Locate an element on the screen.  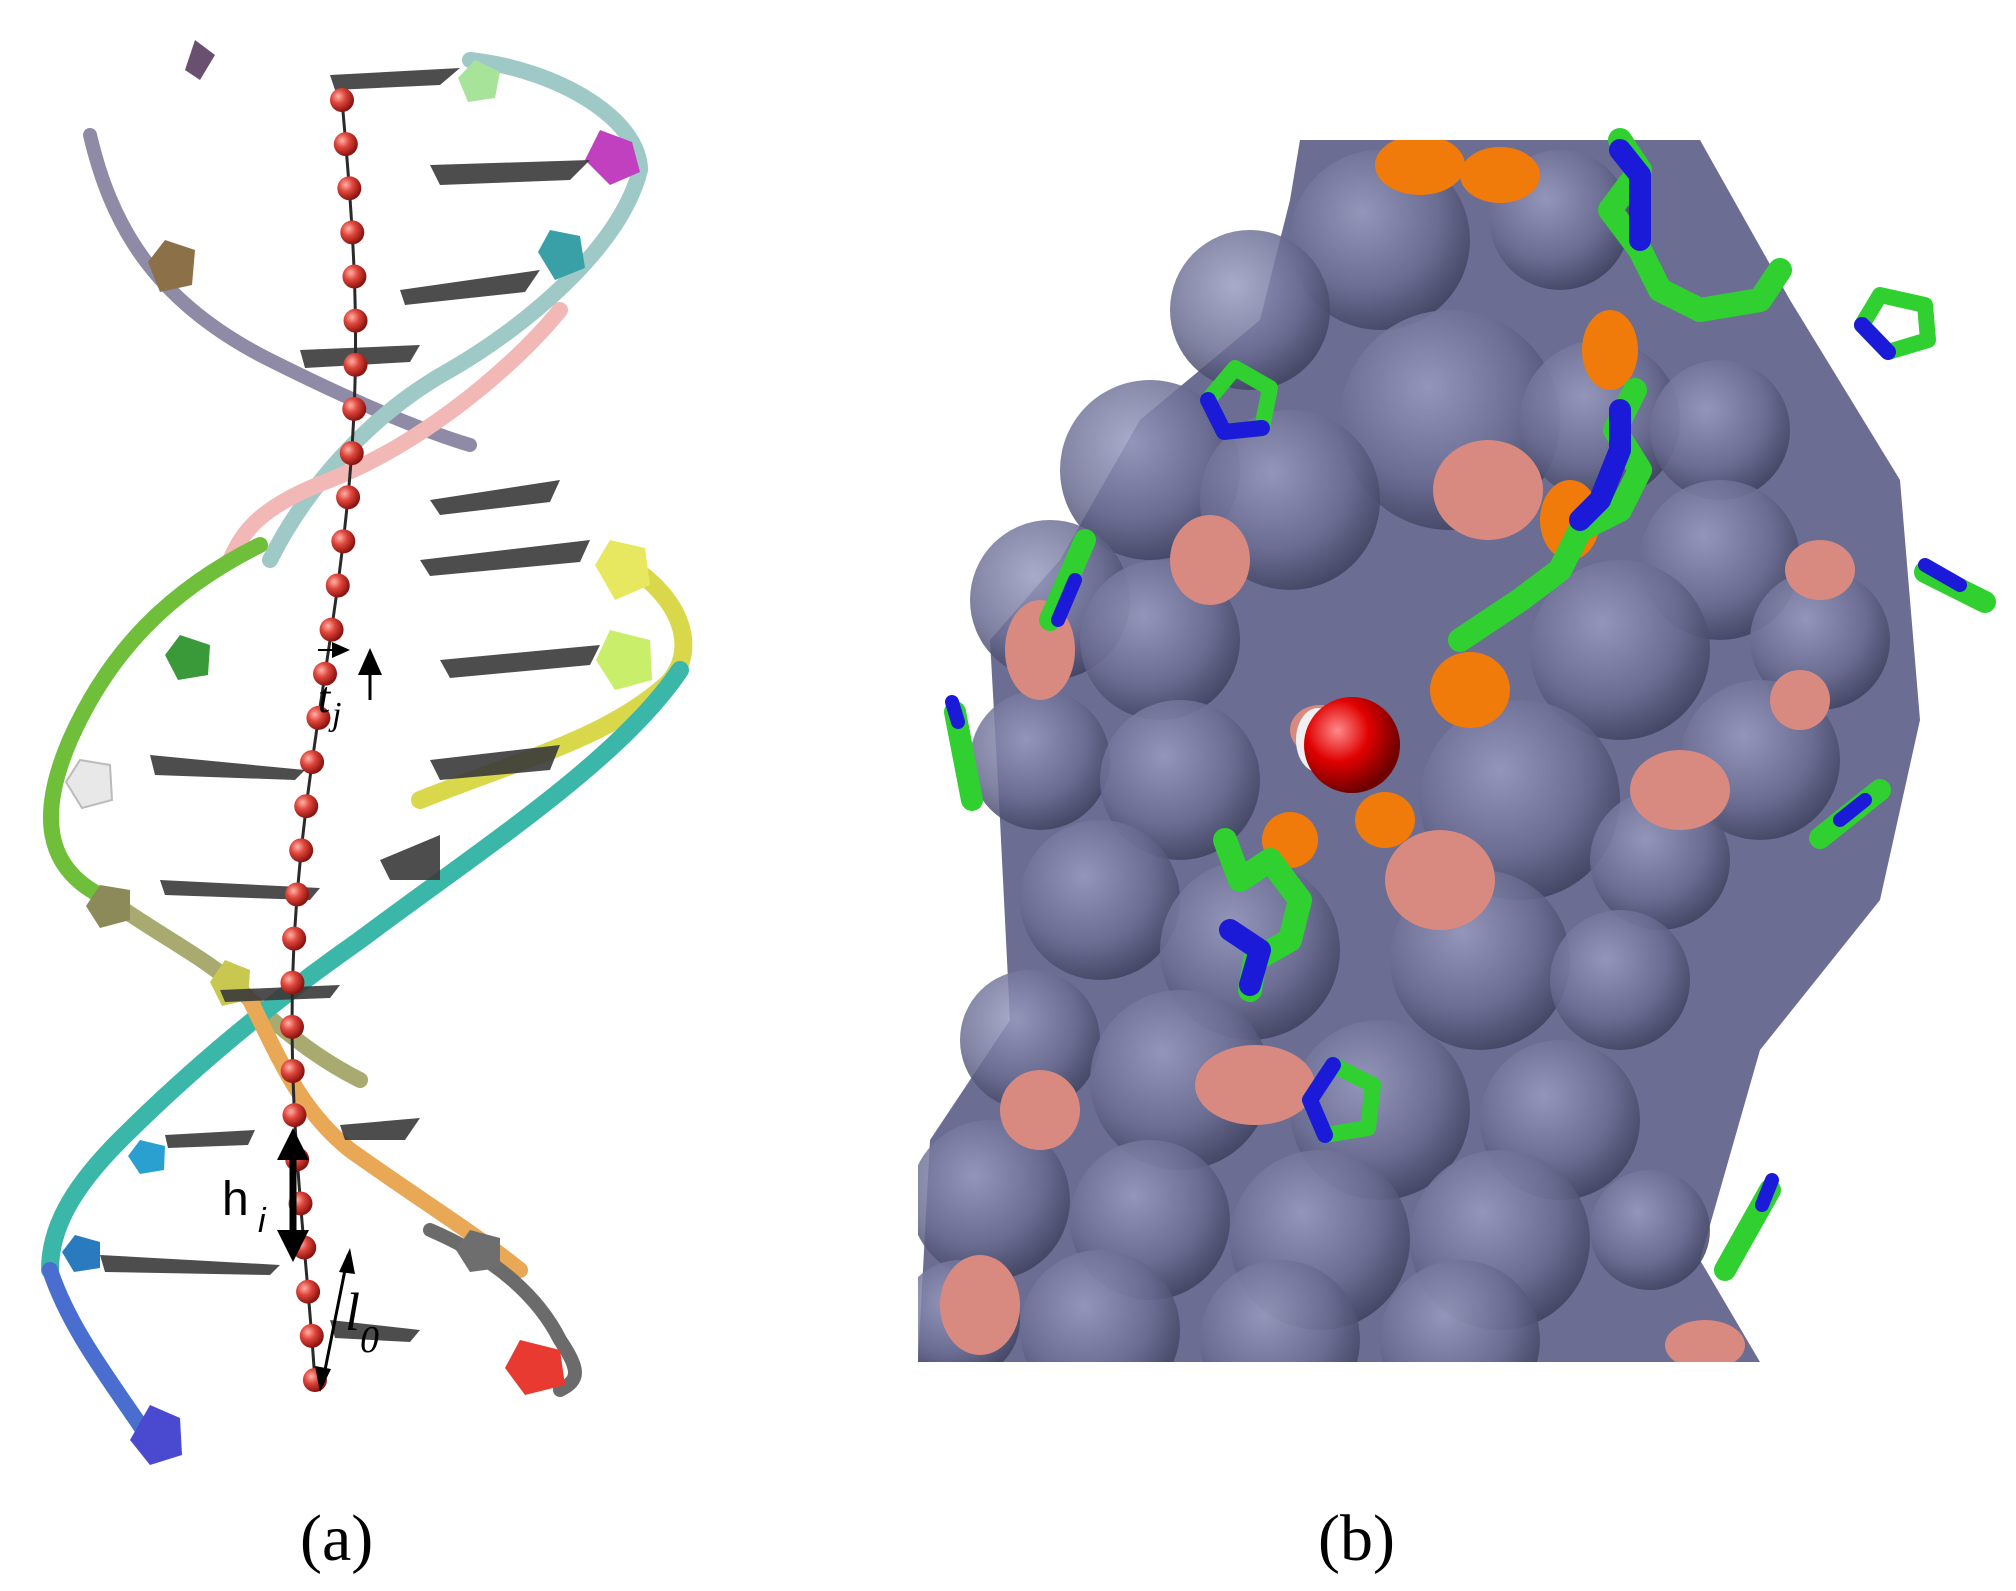
backbone-strand-teal is located at coordinates (365, 970).